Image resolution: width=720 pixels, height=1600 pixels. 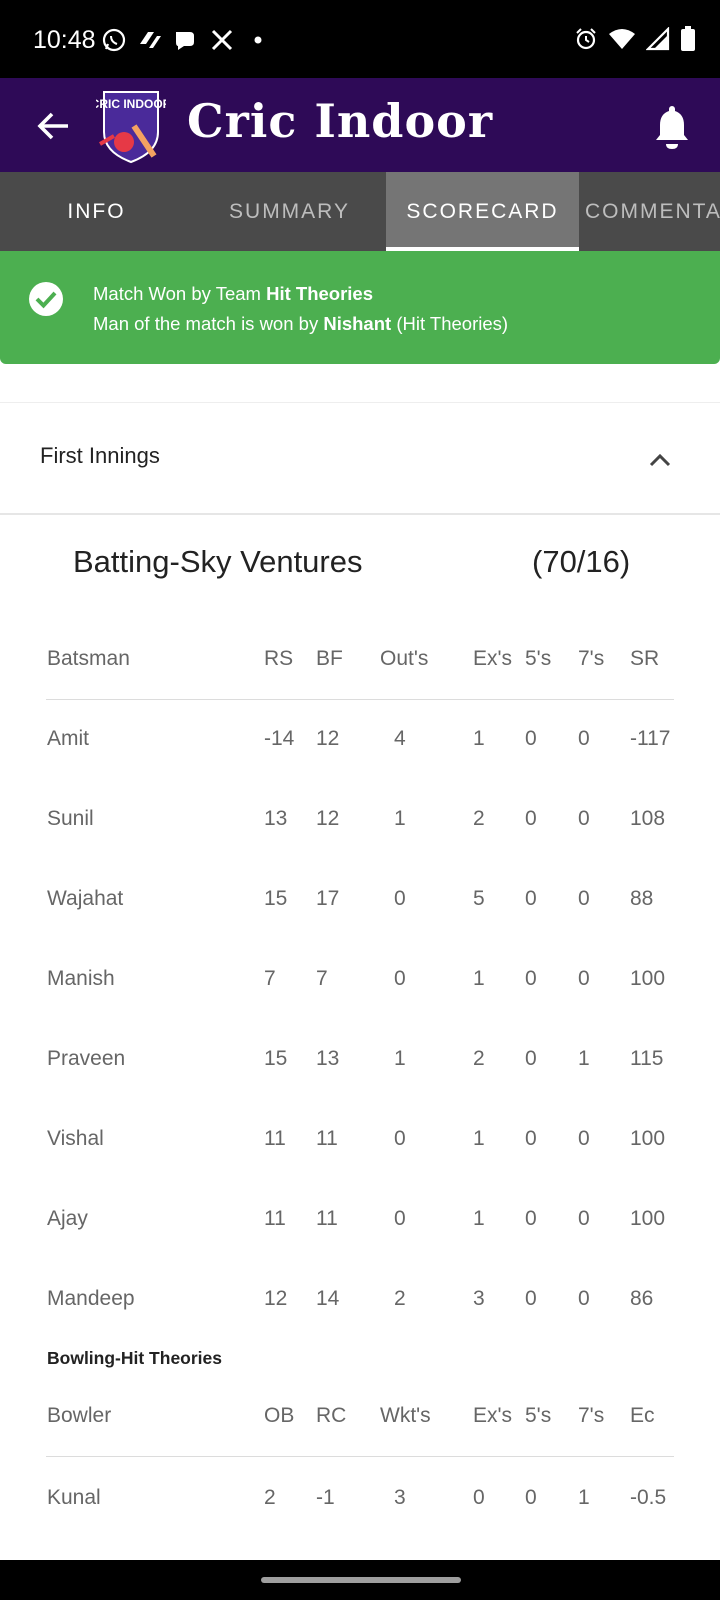 What do you see at coordinates (360, 987) in the screenshot?
I see `table-row: Manish 7 7 0 1 0 0 100` at bounding box center [360, 987].